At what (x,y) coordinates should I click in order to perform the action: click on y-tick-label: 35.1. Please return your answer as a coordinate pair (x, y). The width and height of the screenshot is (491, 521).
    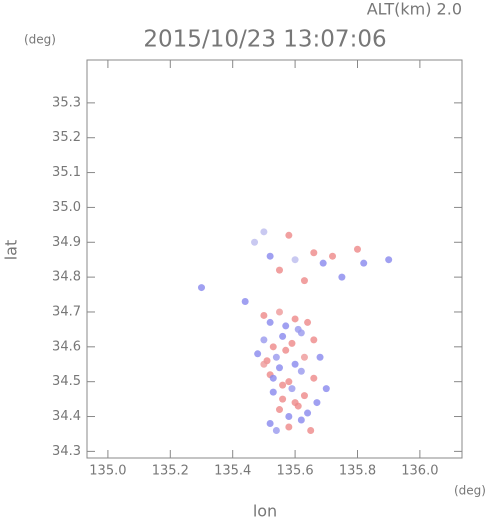
    Looking at the image, I should click on (66, 172).